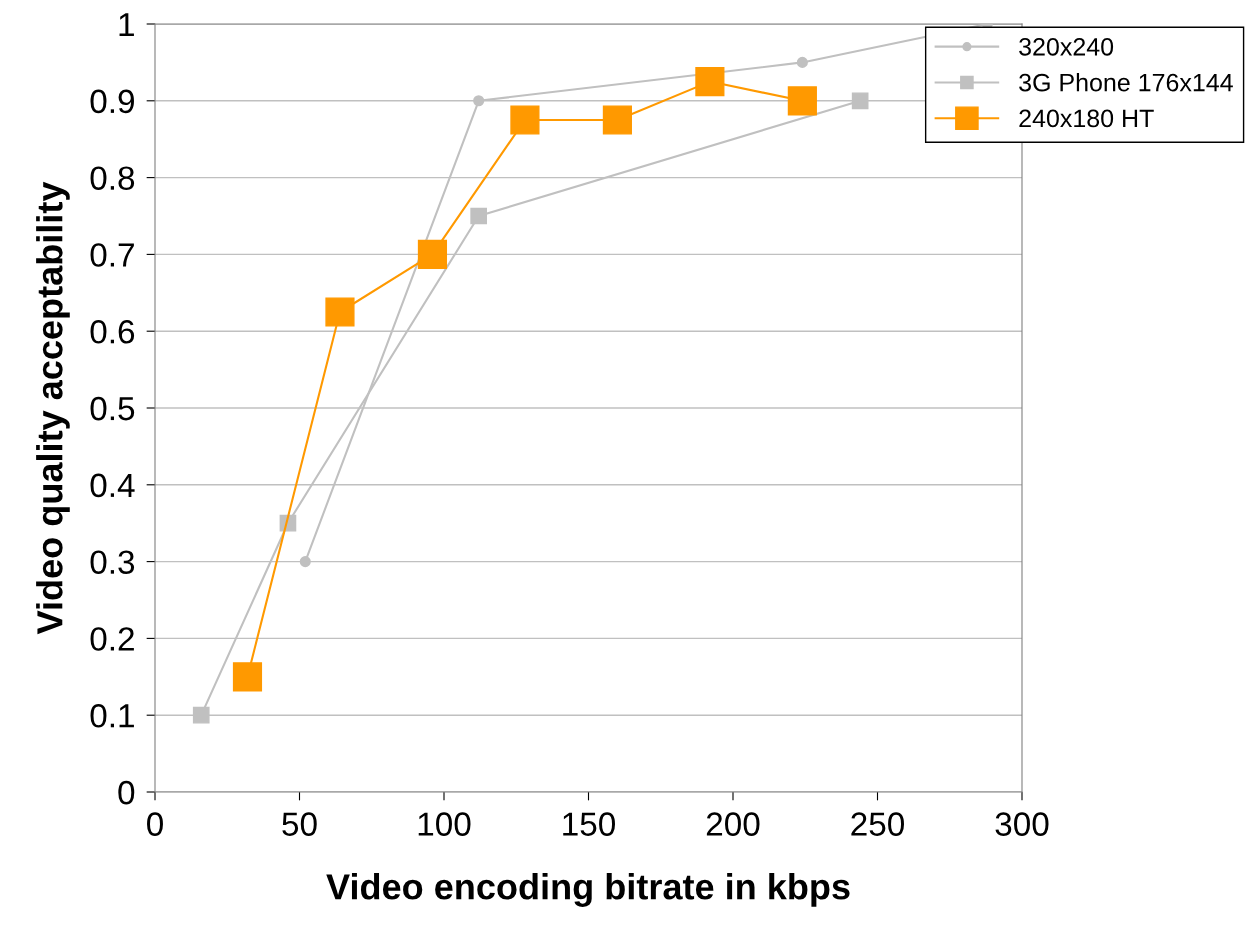 The height and width of the screenshot is (933, 1253). I want to click on x-tick-label: 250, so click(878, 824).